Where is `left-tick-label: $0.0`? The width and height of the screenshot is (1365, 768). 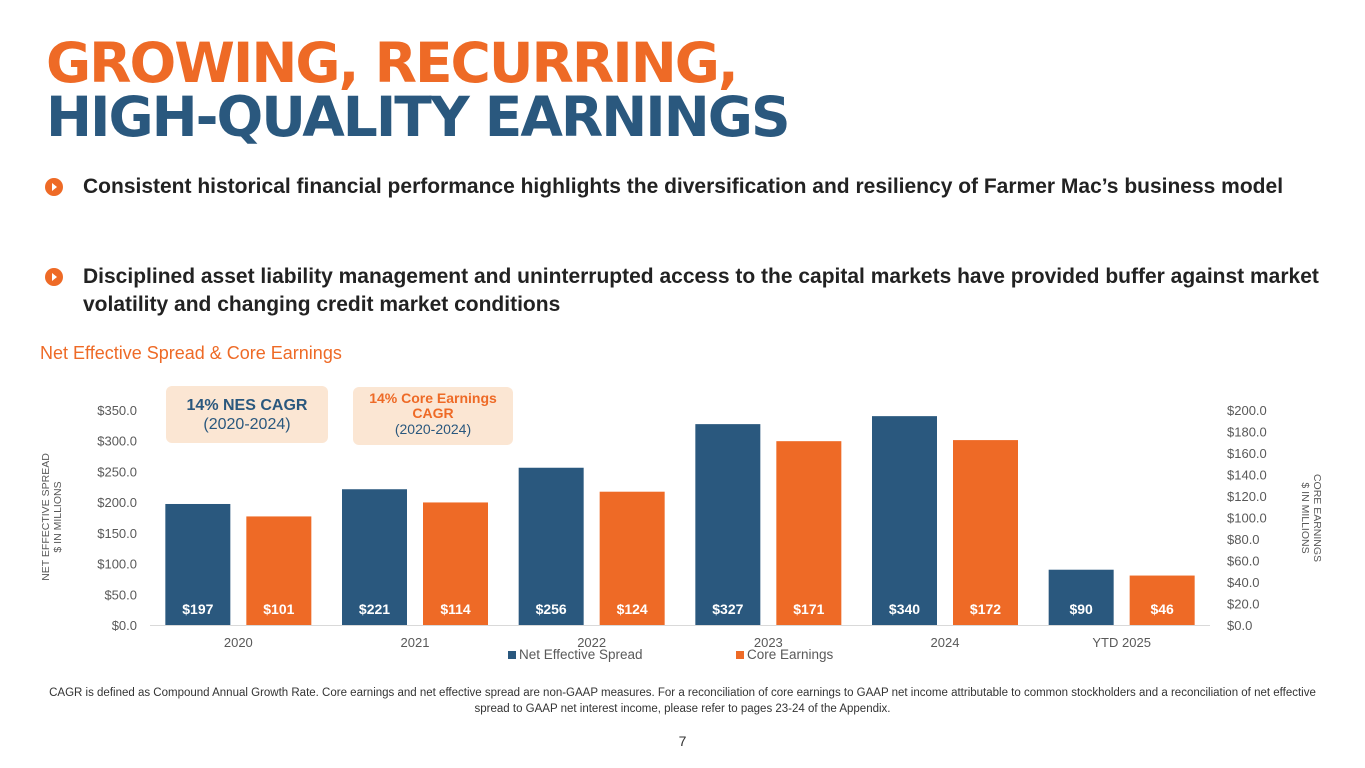
left-tick-label: $0.0 is located at coordinates (124, 625).